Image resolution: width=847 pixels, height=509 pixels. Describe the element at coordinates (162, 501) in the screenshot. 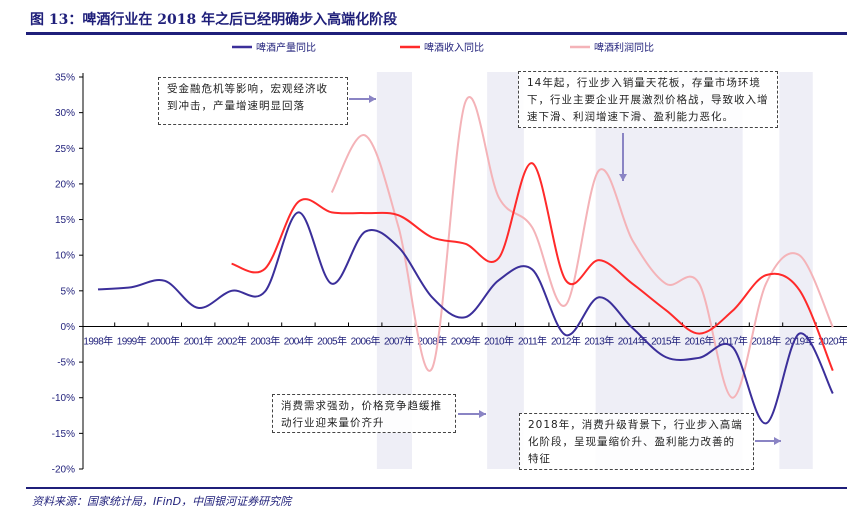

I see `source-note: 资料来源：国家统计局，IFinD，中国银河证券研究院` at that location.